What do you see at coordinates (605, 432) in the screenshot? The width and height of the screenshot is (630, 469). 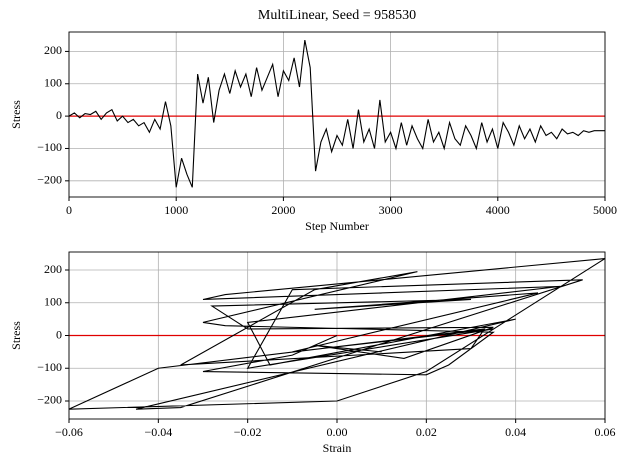 I see `x-tick-label: 0.06` at bounding box center [605, 432].